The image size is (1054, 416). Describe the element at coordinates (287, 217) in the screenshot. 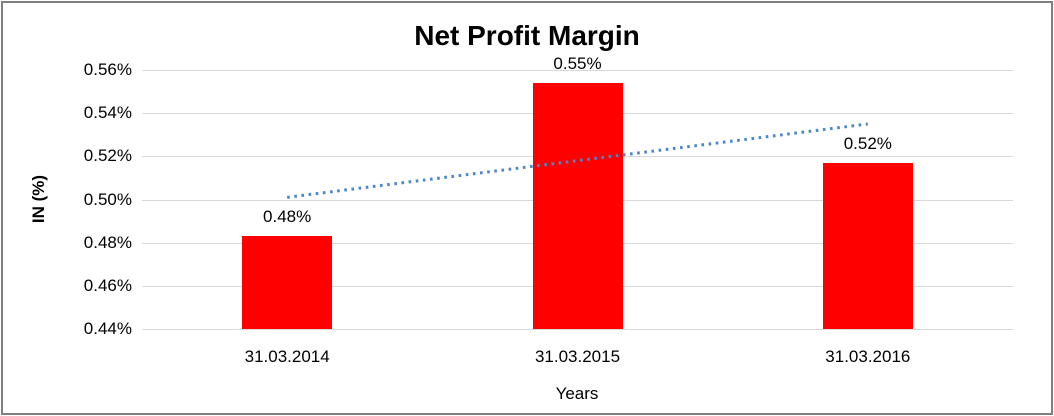

I see `data-label: 0.48%` at that location.